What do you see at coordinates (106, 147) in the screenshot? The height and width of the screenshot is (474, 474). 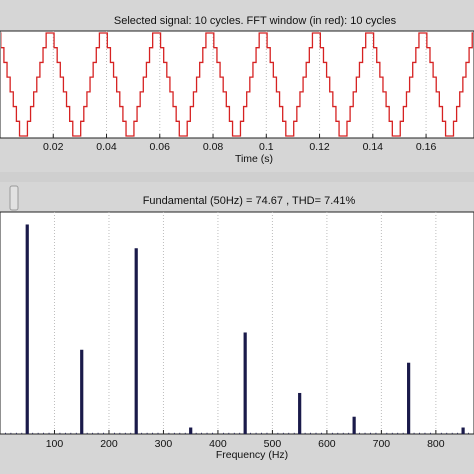 I see `signal-tick-label: 0.04` at bounding box center [106, 147].